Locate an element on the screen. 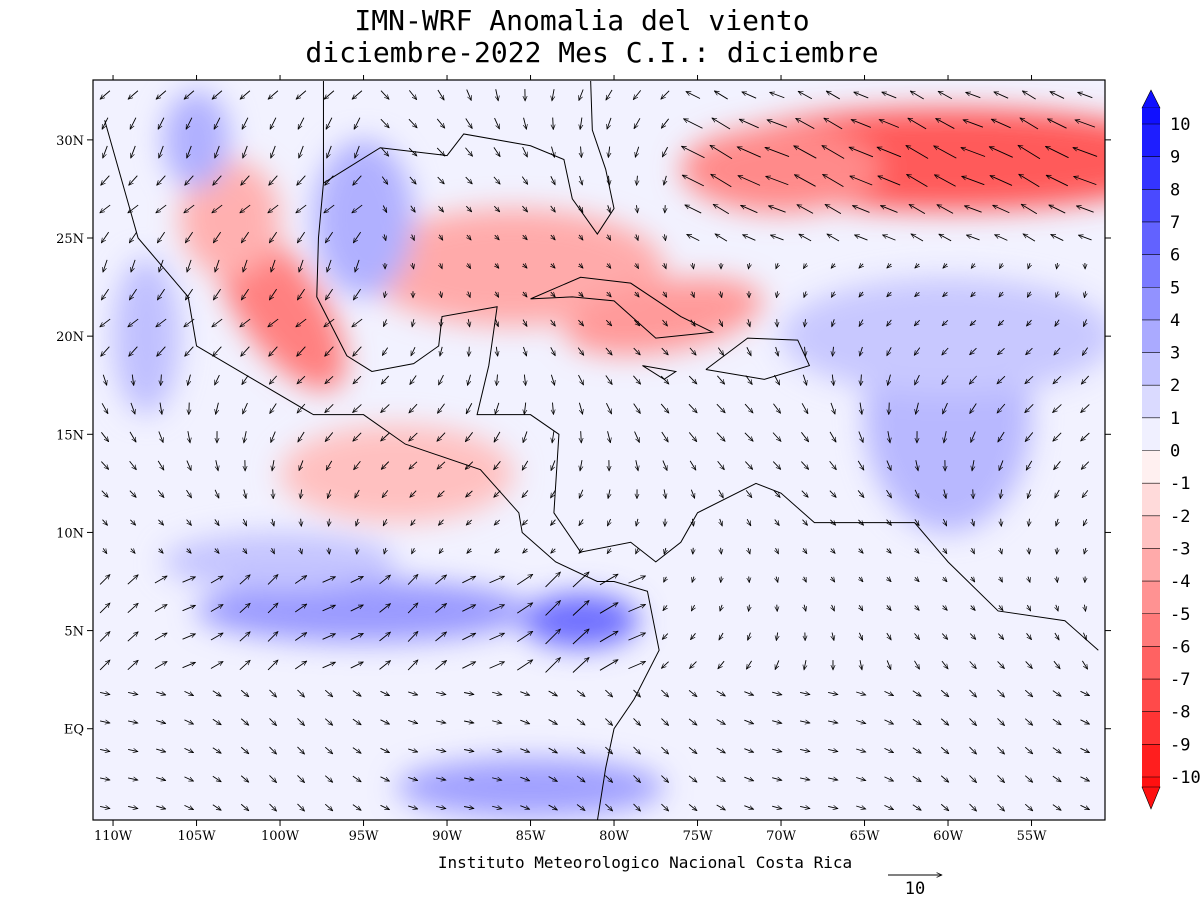 This screenshot has width=1200, height=900. coastline is located at coordinates (622, 307).